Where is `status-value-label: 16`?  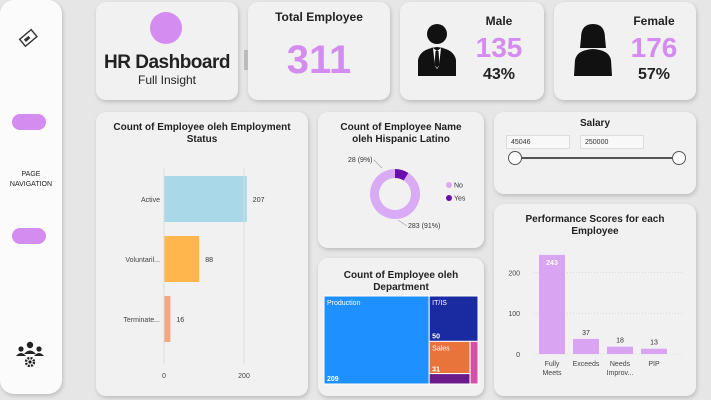 status-value-label: 16 is located at coordinates (180, 320).